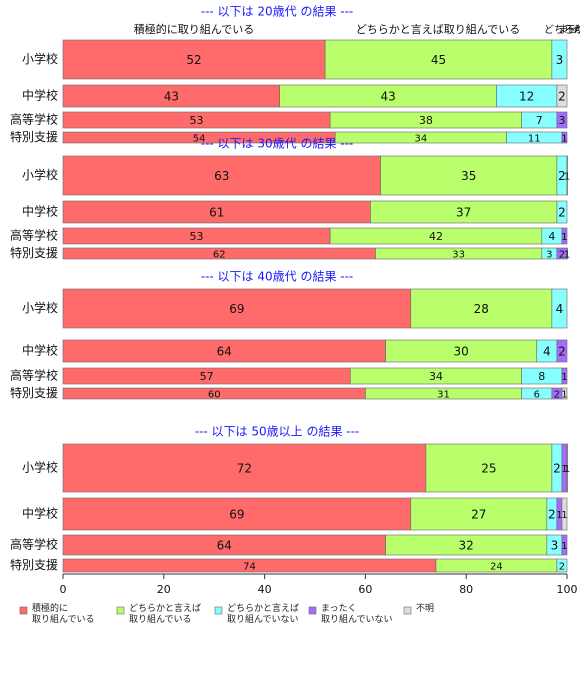 The image size is (580, 694). I want to click on x-tick-label: 80, so click(466, 589).